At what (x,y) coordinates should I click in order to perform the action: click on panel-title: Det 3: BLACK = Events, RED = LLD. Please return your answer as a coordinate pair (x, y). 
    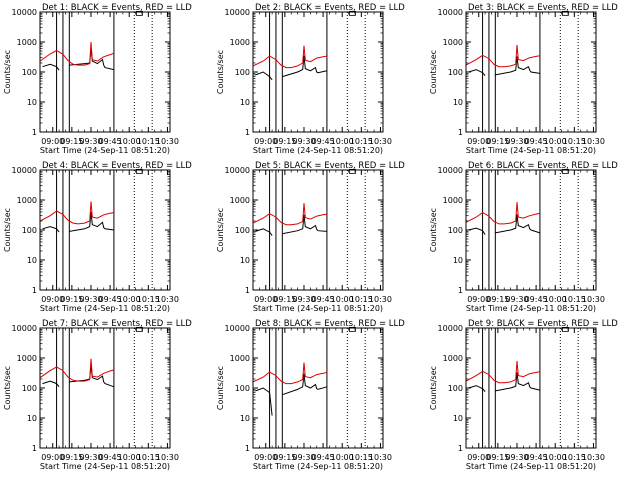
    Looking at the image, I should click on (543, 8).